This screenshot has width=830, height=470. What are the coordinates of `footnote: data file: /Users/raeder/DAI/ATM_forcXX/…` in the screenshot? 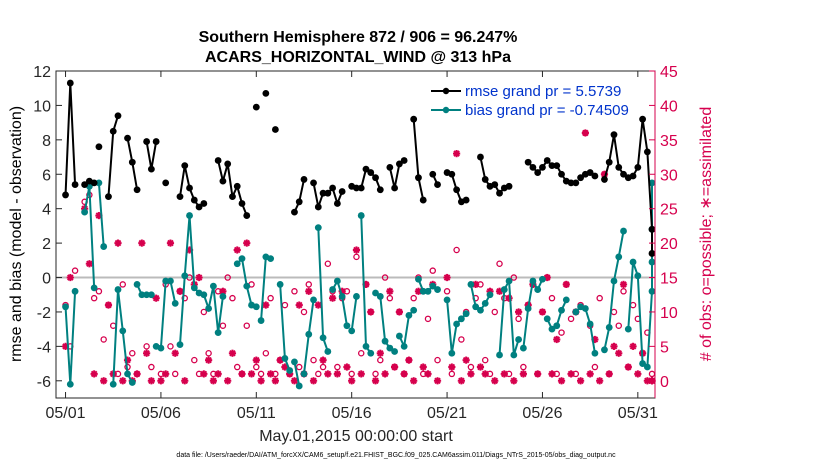 It's located at (396, 455).